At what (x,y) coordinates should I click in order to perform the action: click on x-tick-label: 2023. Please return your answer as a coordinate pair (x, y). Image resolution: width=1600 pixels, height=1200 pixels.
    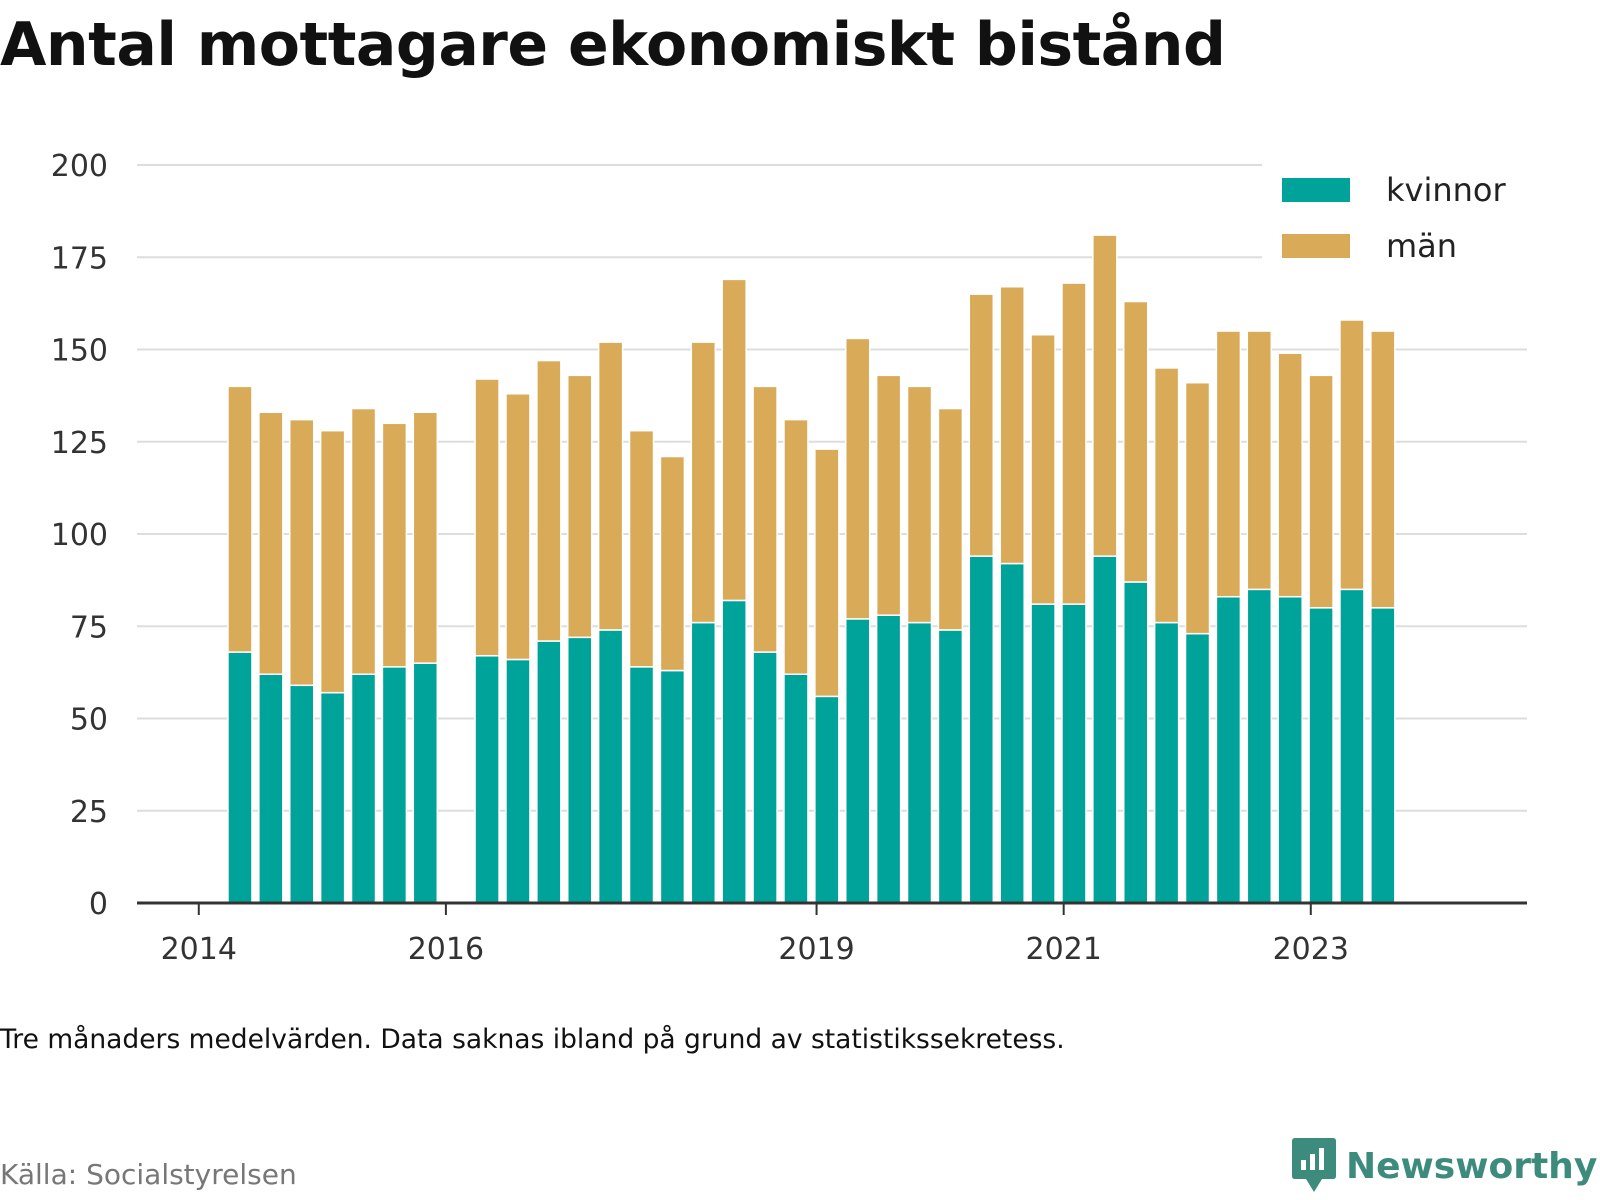
    Looking at the image, I should click on (1311, 949).